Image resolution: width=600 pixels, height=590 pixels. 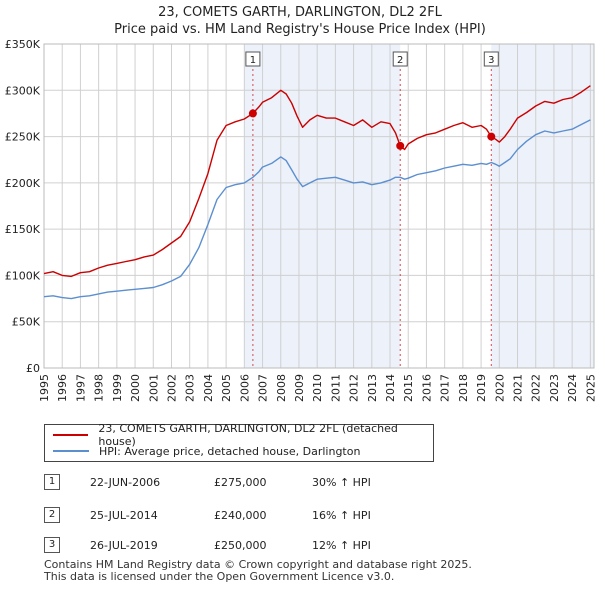 What do you see at coordinates (62, 388) in the screenshot?
I see `x-tick-label: 1996` at bounding box center [62, 388].